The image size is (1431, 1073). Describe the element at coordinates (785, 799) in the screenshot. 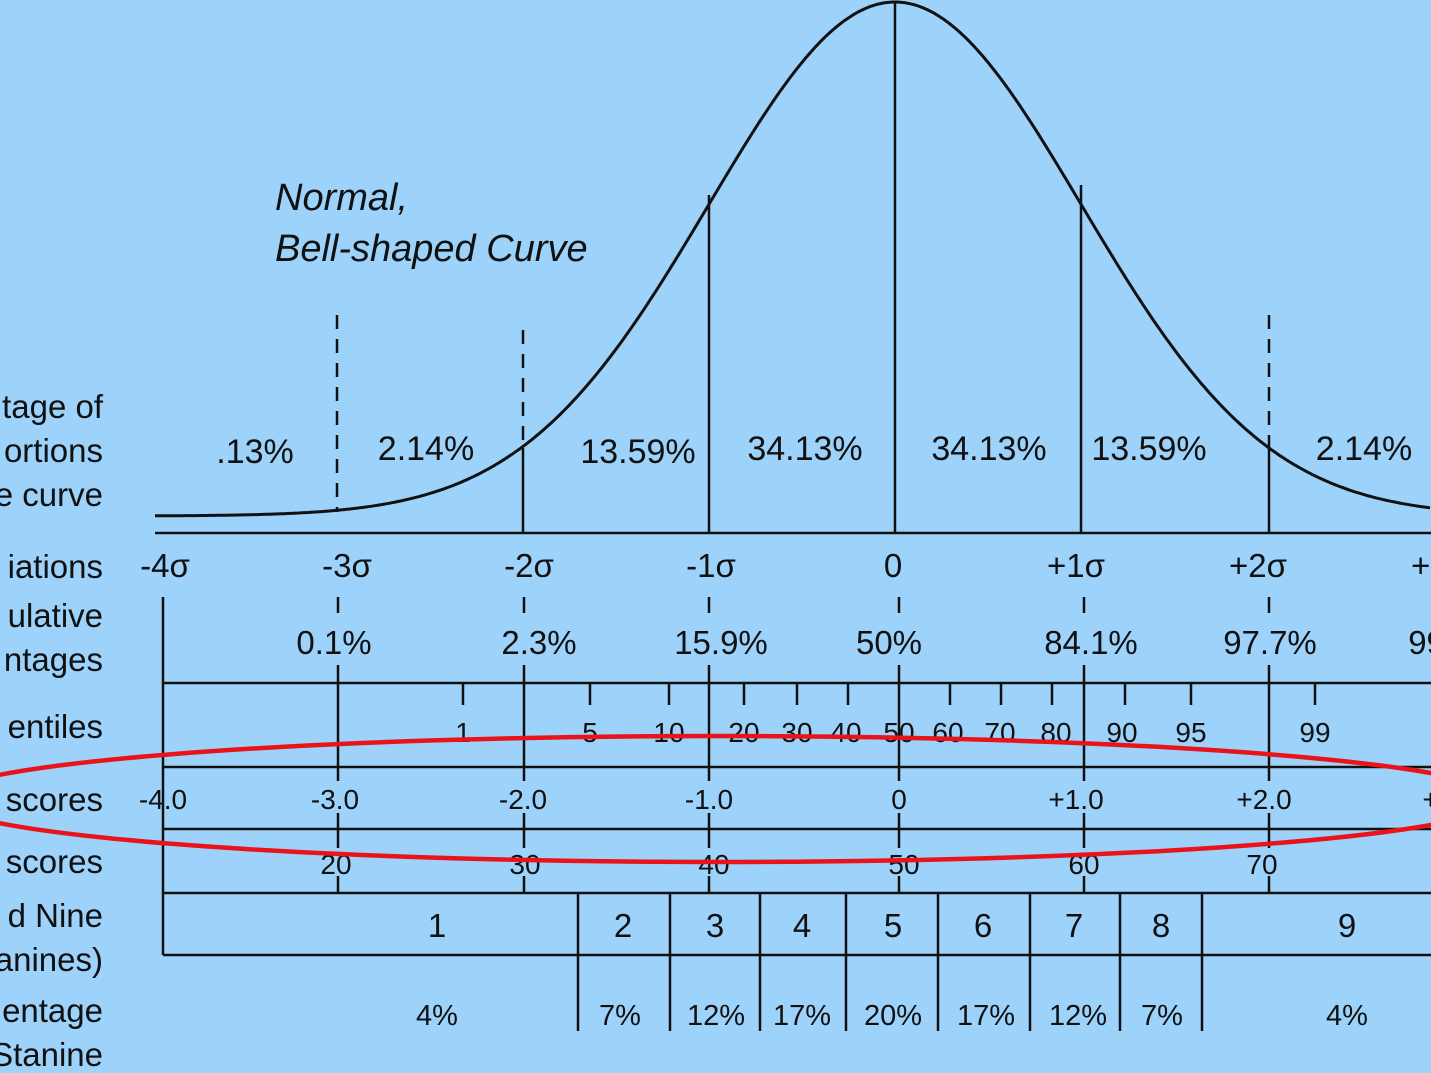

I see `zscore-row: -4.0 -3.0 -2.0 -1.0 0 +1.0 +2.0 +3.0` at that location.